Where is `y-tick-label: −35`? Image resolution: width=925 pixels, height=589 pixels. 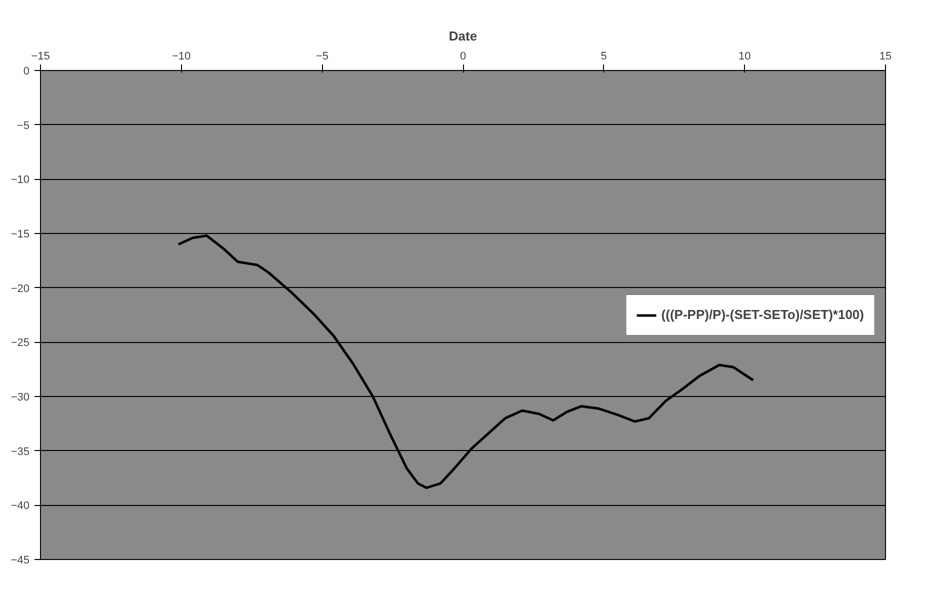
y-tick-label: −35 is located at coordinates (20, 452).